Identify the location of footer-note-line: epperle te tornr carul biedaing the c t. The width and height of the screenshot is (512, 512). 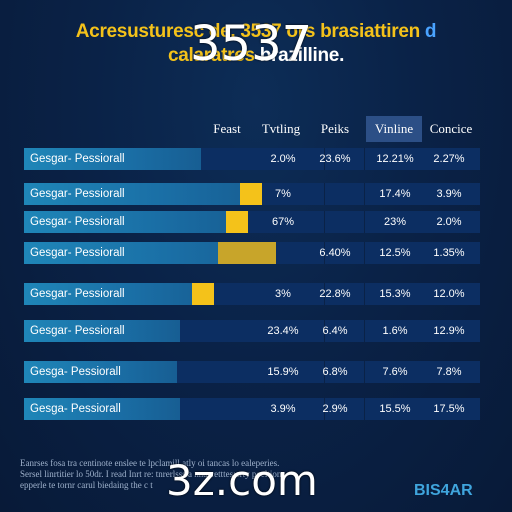
(86, 485).